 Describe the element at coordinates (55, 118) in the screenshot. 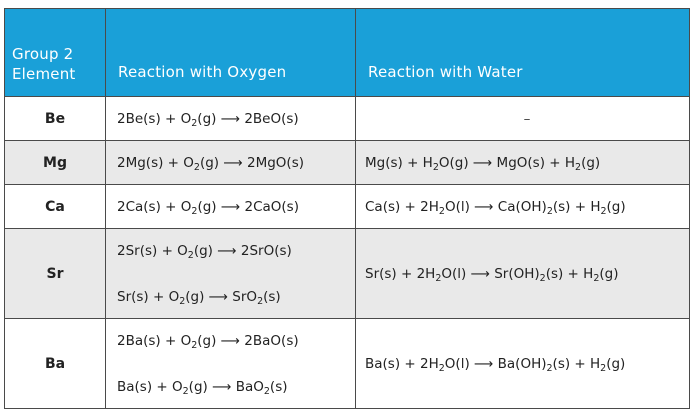

I see `element-cell: Be` at that location.